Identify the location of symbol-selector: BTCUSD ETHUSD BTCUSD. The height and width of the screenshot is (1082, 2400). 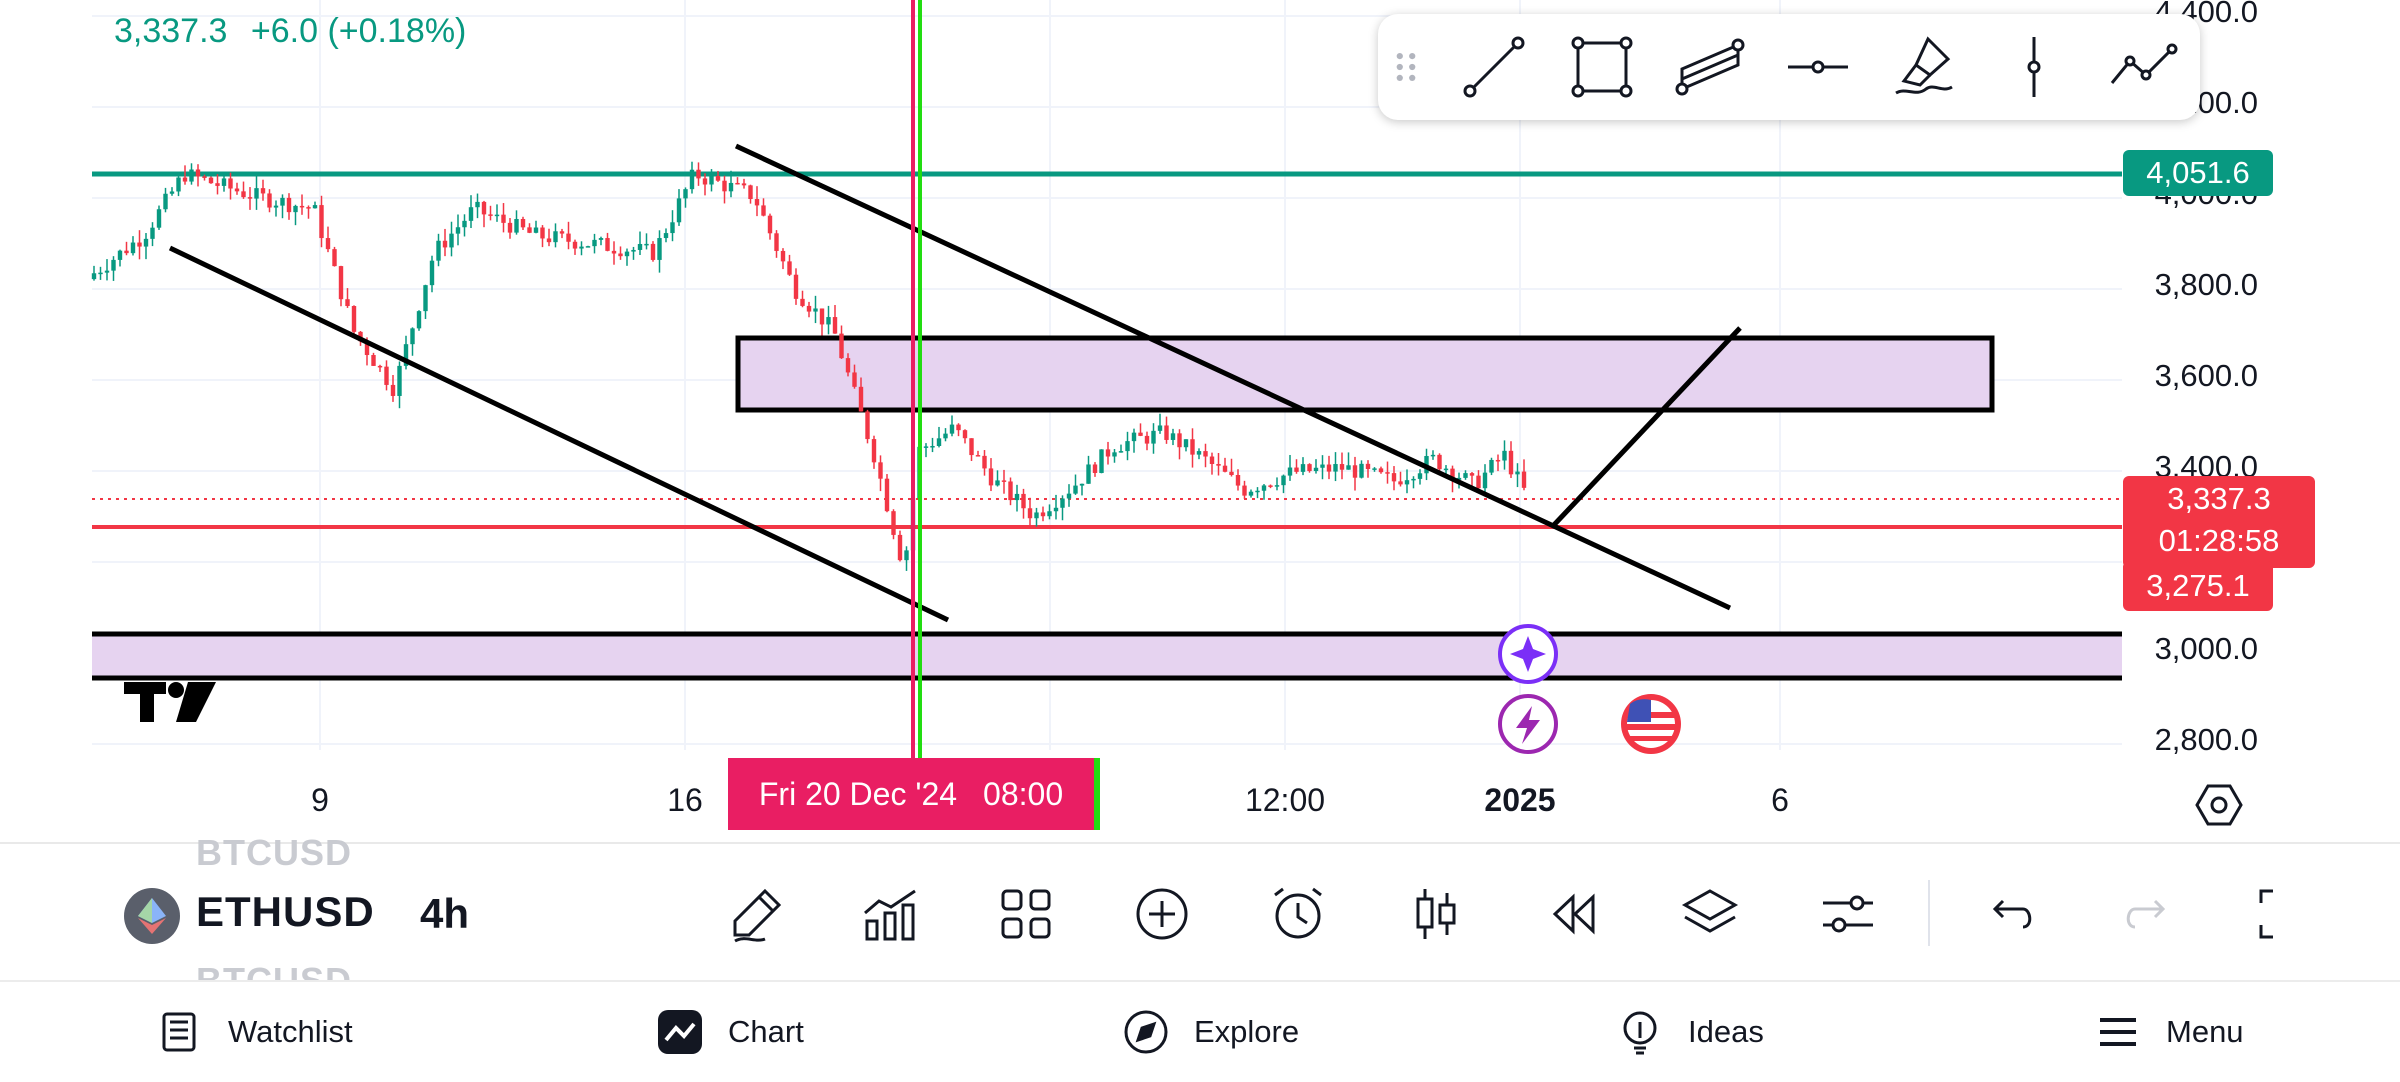
(264, 916).